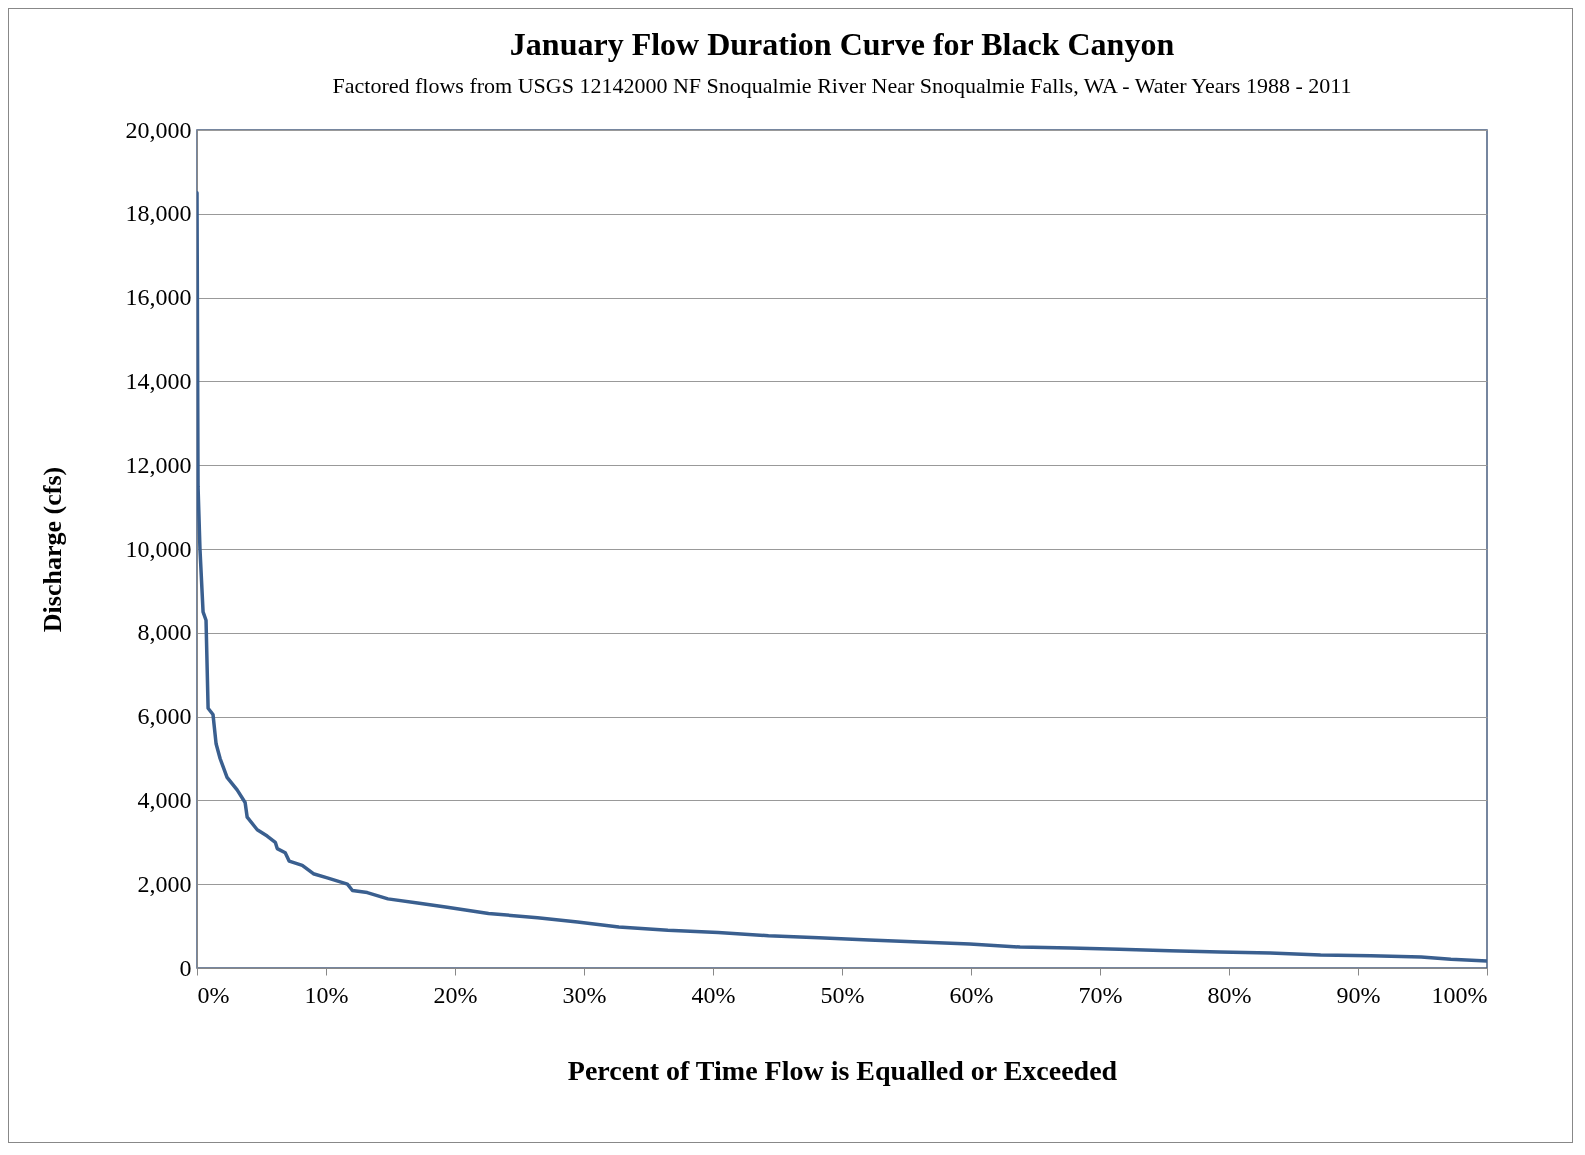 The height and width of the screenshot is (1155, 1585). Describe the element at coordinates (164, 883) in the screenshot. I see `y-tick-label: 2,000` at that location.